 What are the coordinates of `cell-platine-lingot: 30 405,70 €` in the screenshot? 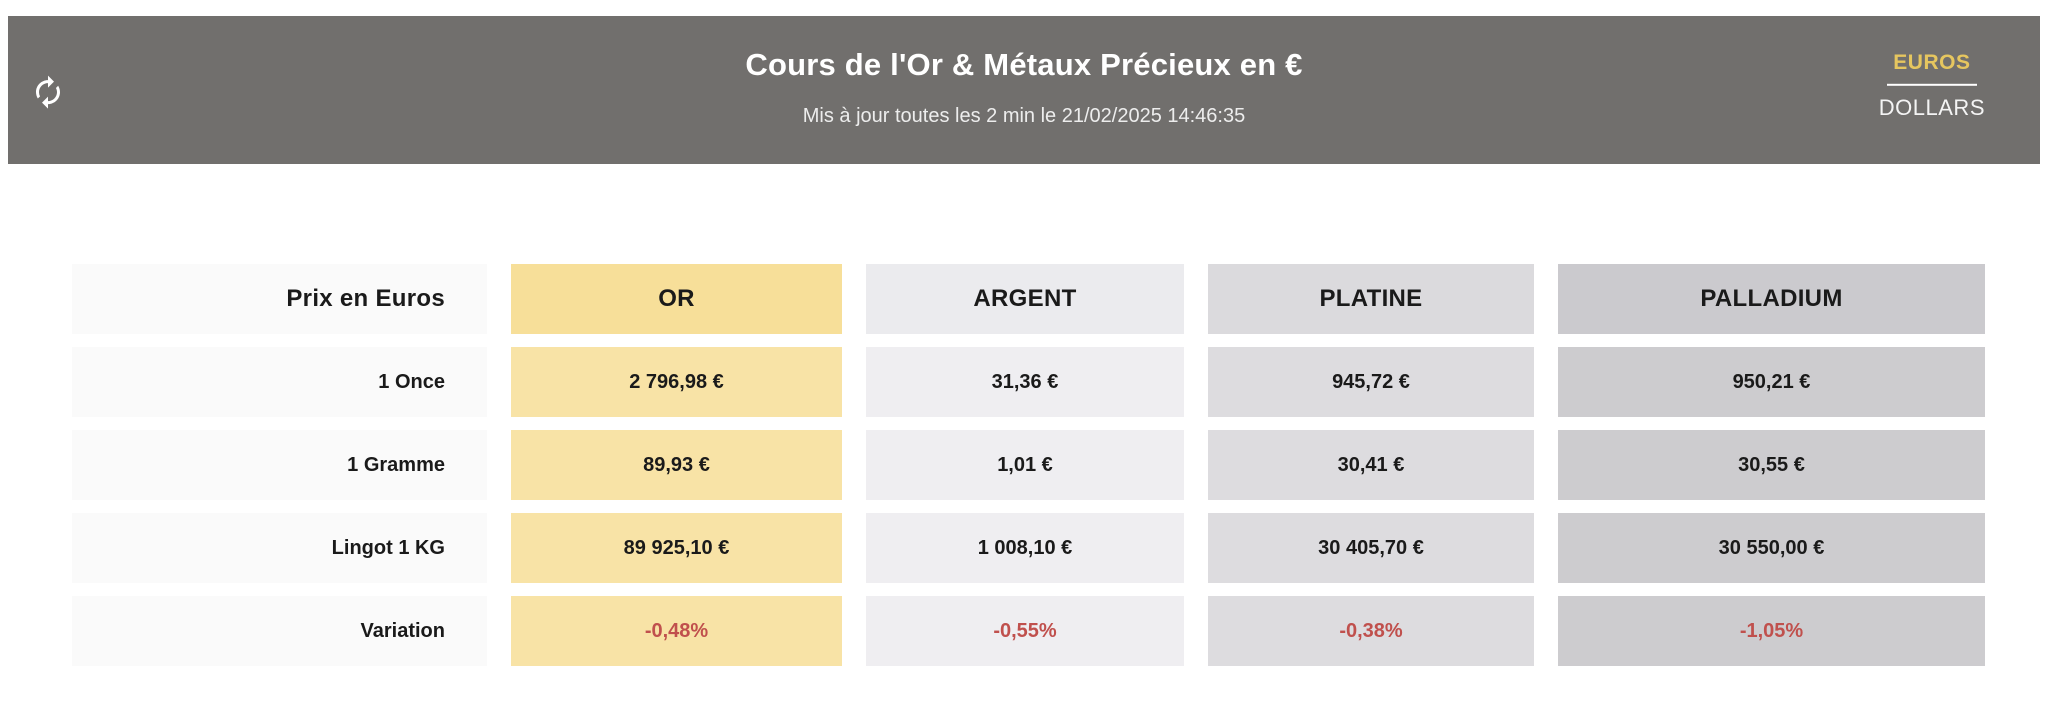 It's located at (1371, 548).